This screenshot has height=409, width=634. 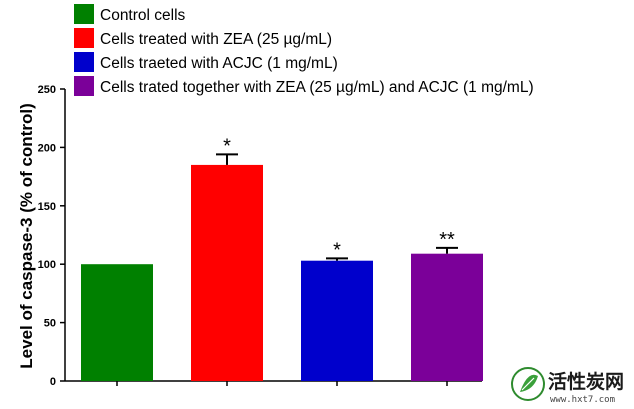 What do you see at coordinates (50, 324) in the screenshot?
I see `y-tick-label: 50` at bounding box center [50, 324].